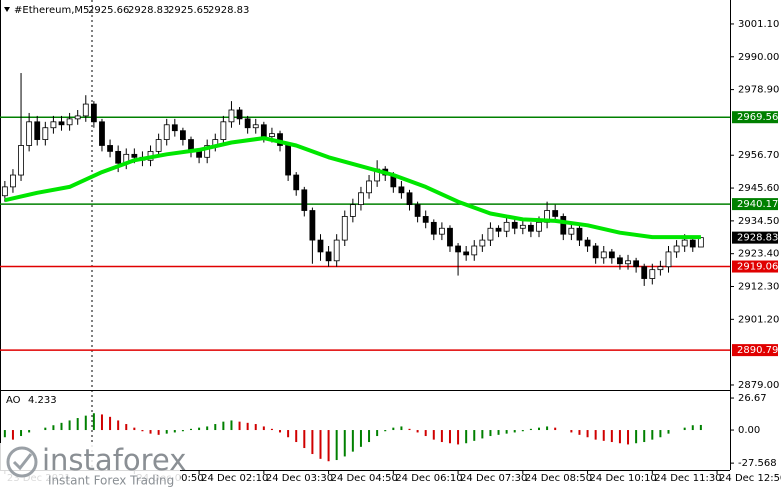  I want to click on watermark: instaforex Instant Forex Trading, so click(93, 466).